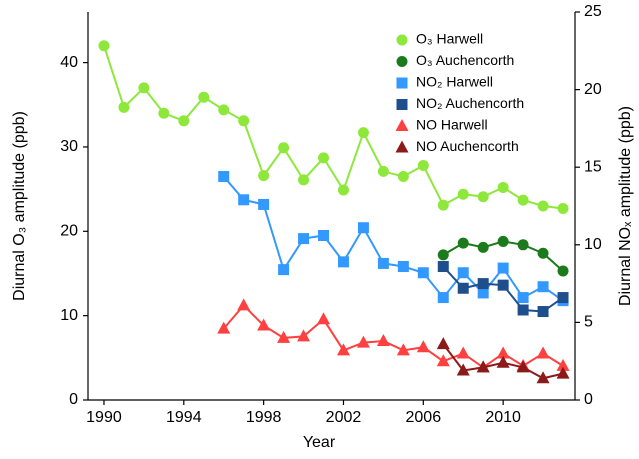 The height and width of the screenshot is (459, 639). What do you see at coordinates (69, 62) in the screenshot?
I see `y-tick-label: 40` at bounding box center [69, 62].